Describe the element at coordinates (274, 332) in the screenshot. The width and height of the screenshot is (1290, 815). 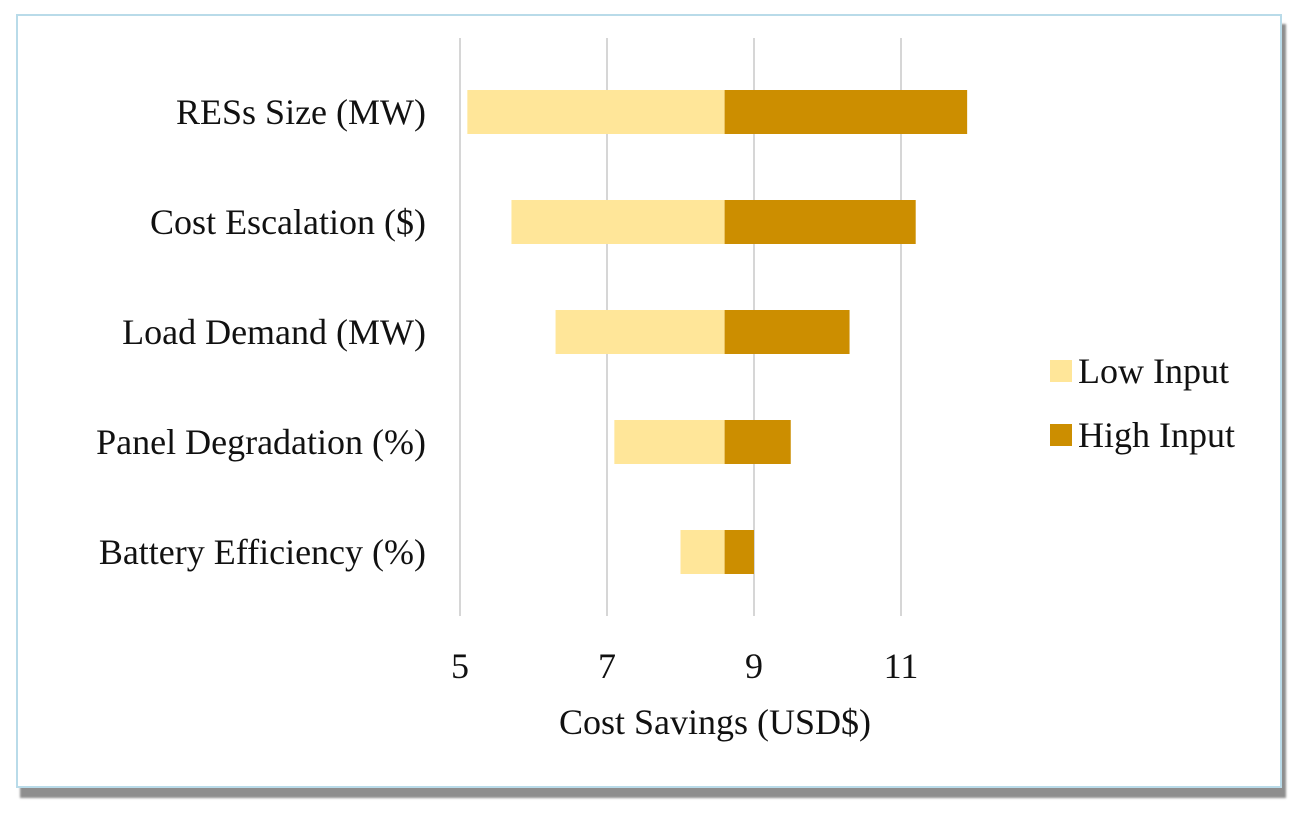
I see `category-label: Load Demand (MW)` at that location.